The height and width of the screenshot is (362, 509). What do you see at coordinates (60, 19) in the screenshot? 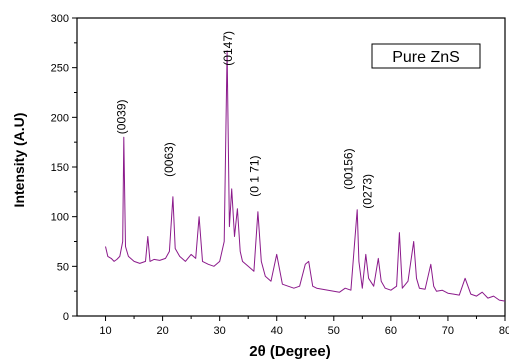
I see `y-tick-label: 300` at bounding box center [60, 19].